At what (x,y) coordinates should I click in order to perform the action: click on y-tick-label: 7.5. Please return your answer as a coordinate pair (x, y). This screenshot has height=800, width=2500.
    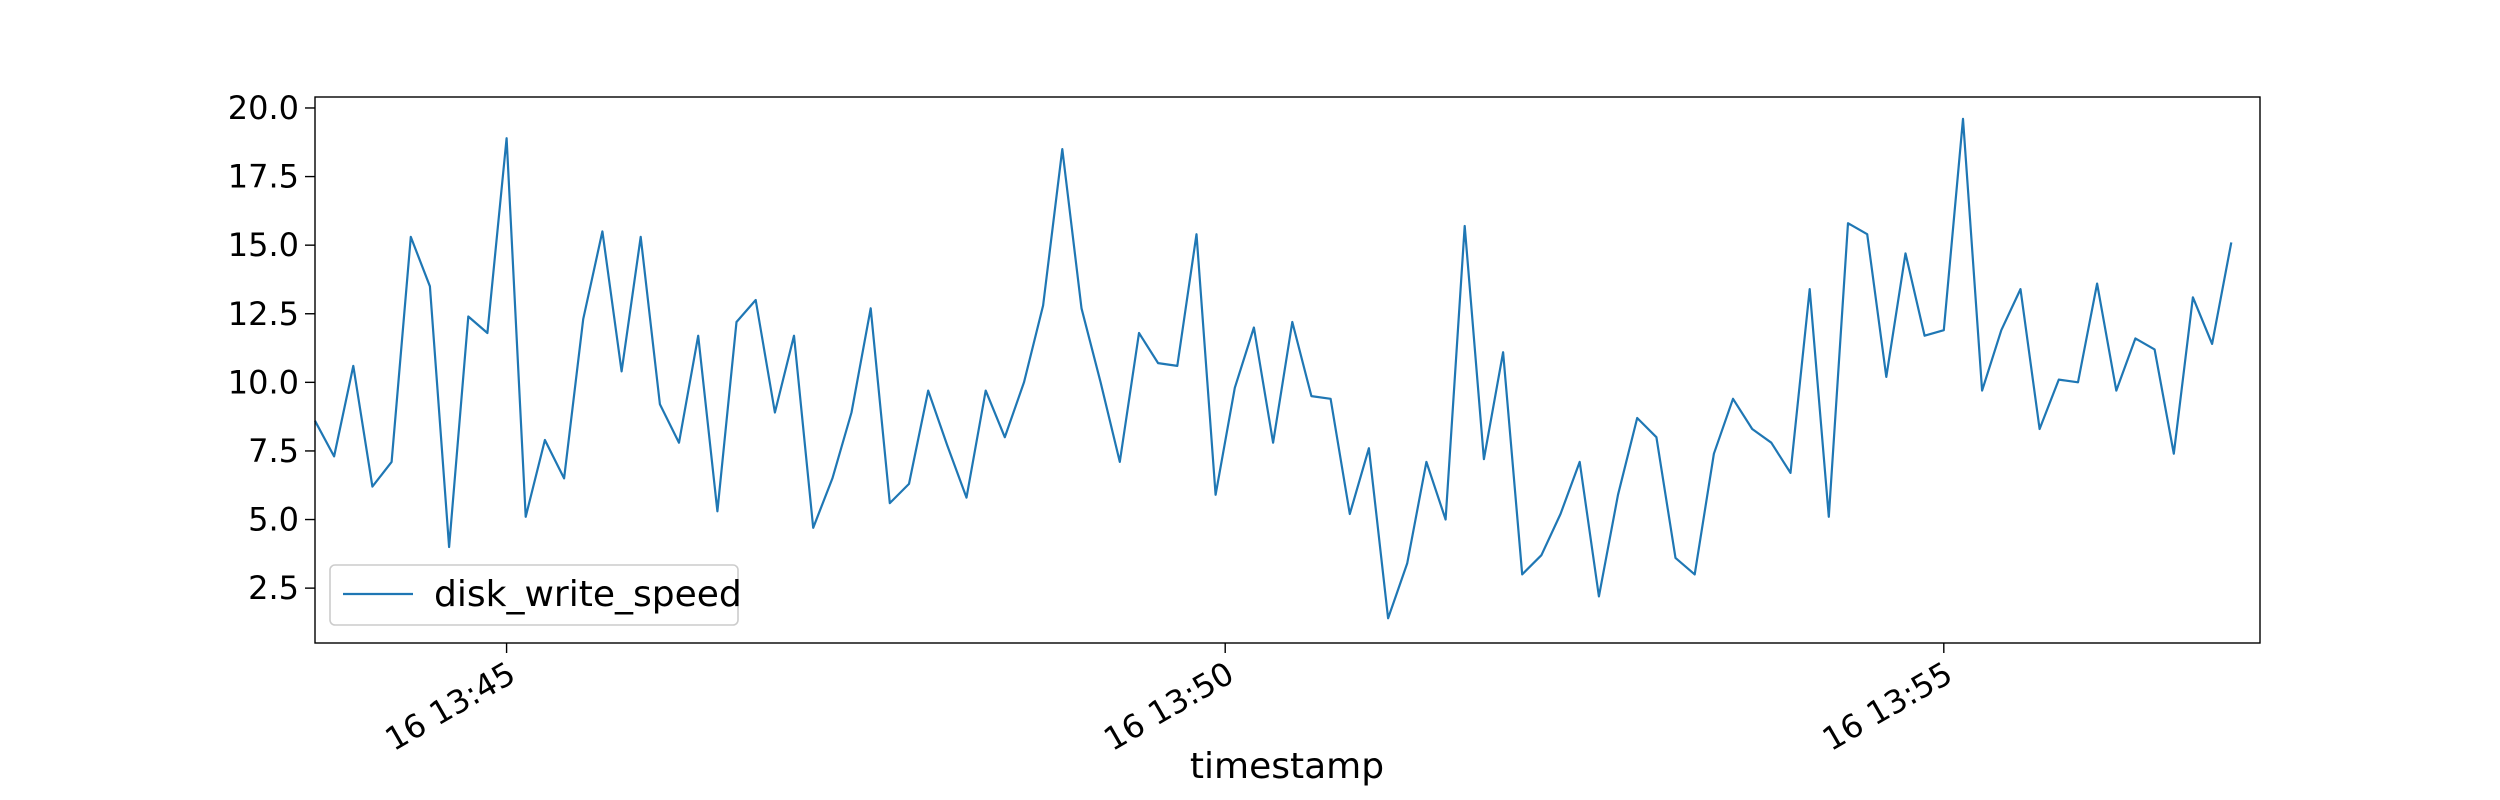
    Looking at the image, I should click on (273, 451).